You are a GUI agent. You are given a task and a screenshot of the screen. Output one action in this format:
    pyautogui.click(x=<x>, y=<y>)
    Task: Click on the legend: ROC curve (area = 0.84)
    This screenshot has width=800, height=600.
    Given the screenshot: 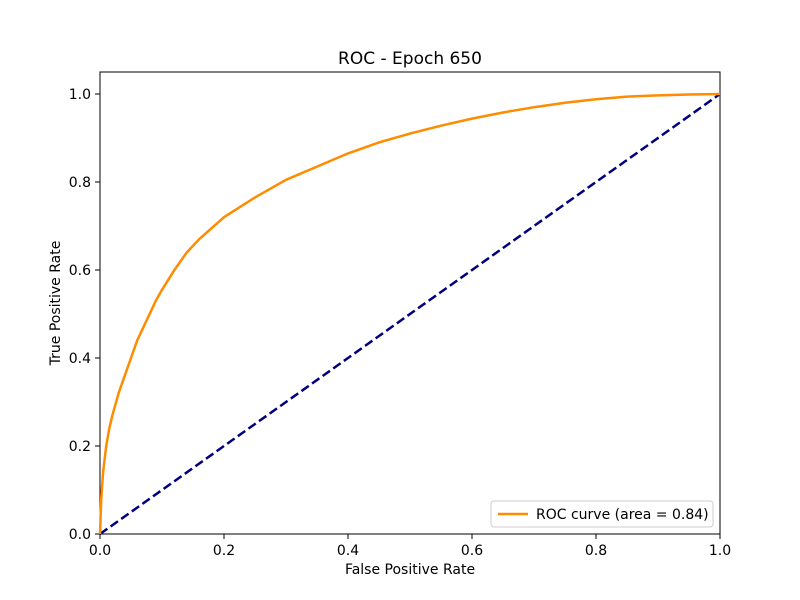 What is the action you would take?
    pyautogui.click(x=602, y=514)
    